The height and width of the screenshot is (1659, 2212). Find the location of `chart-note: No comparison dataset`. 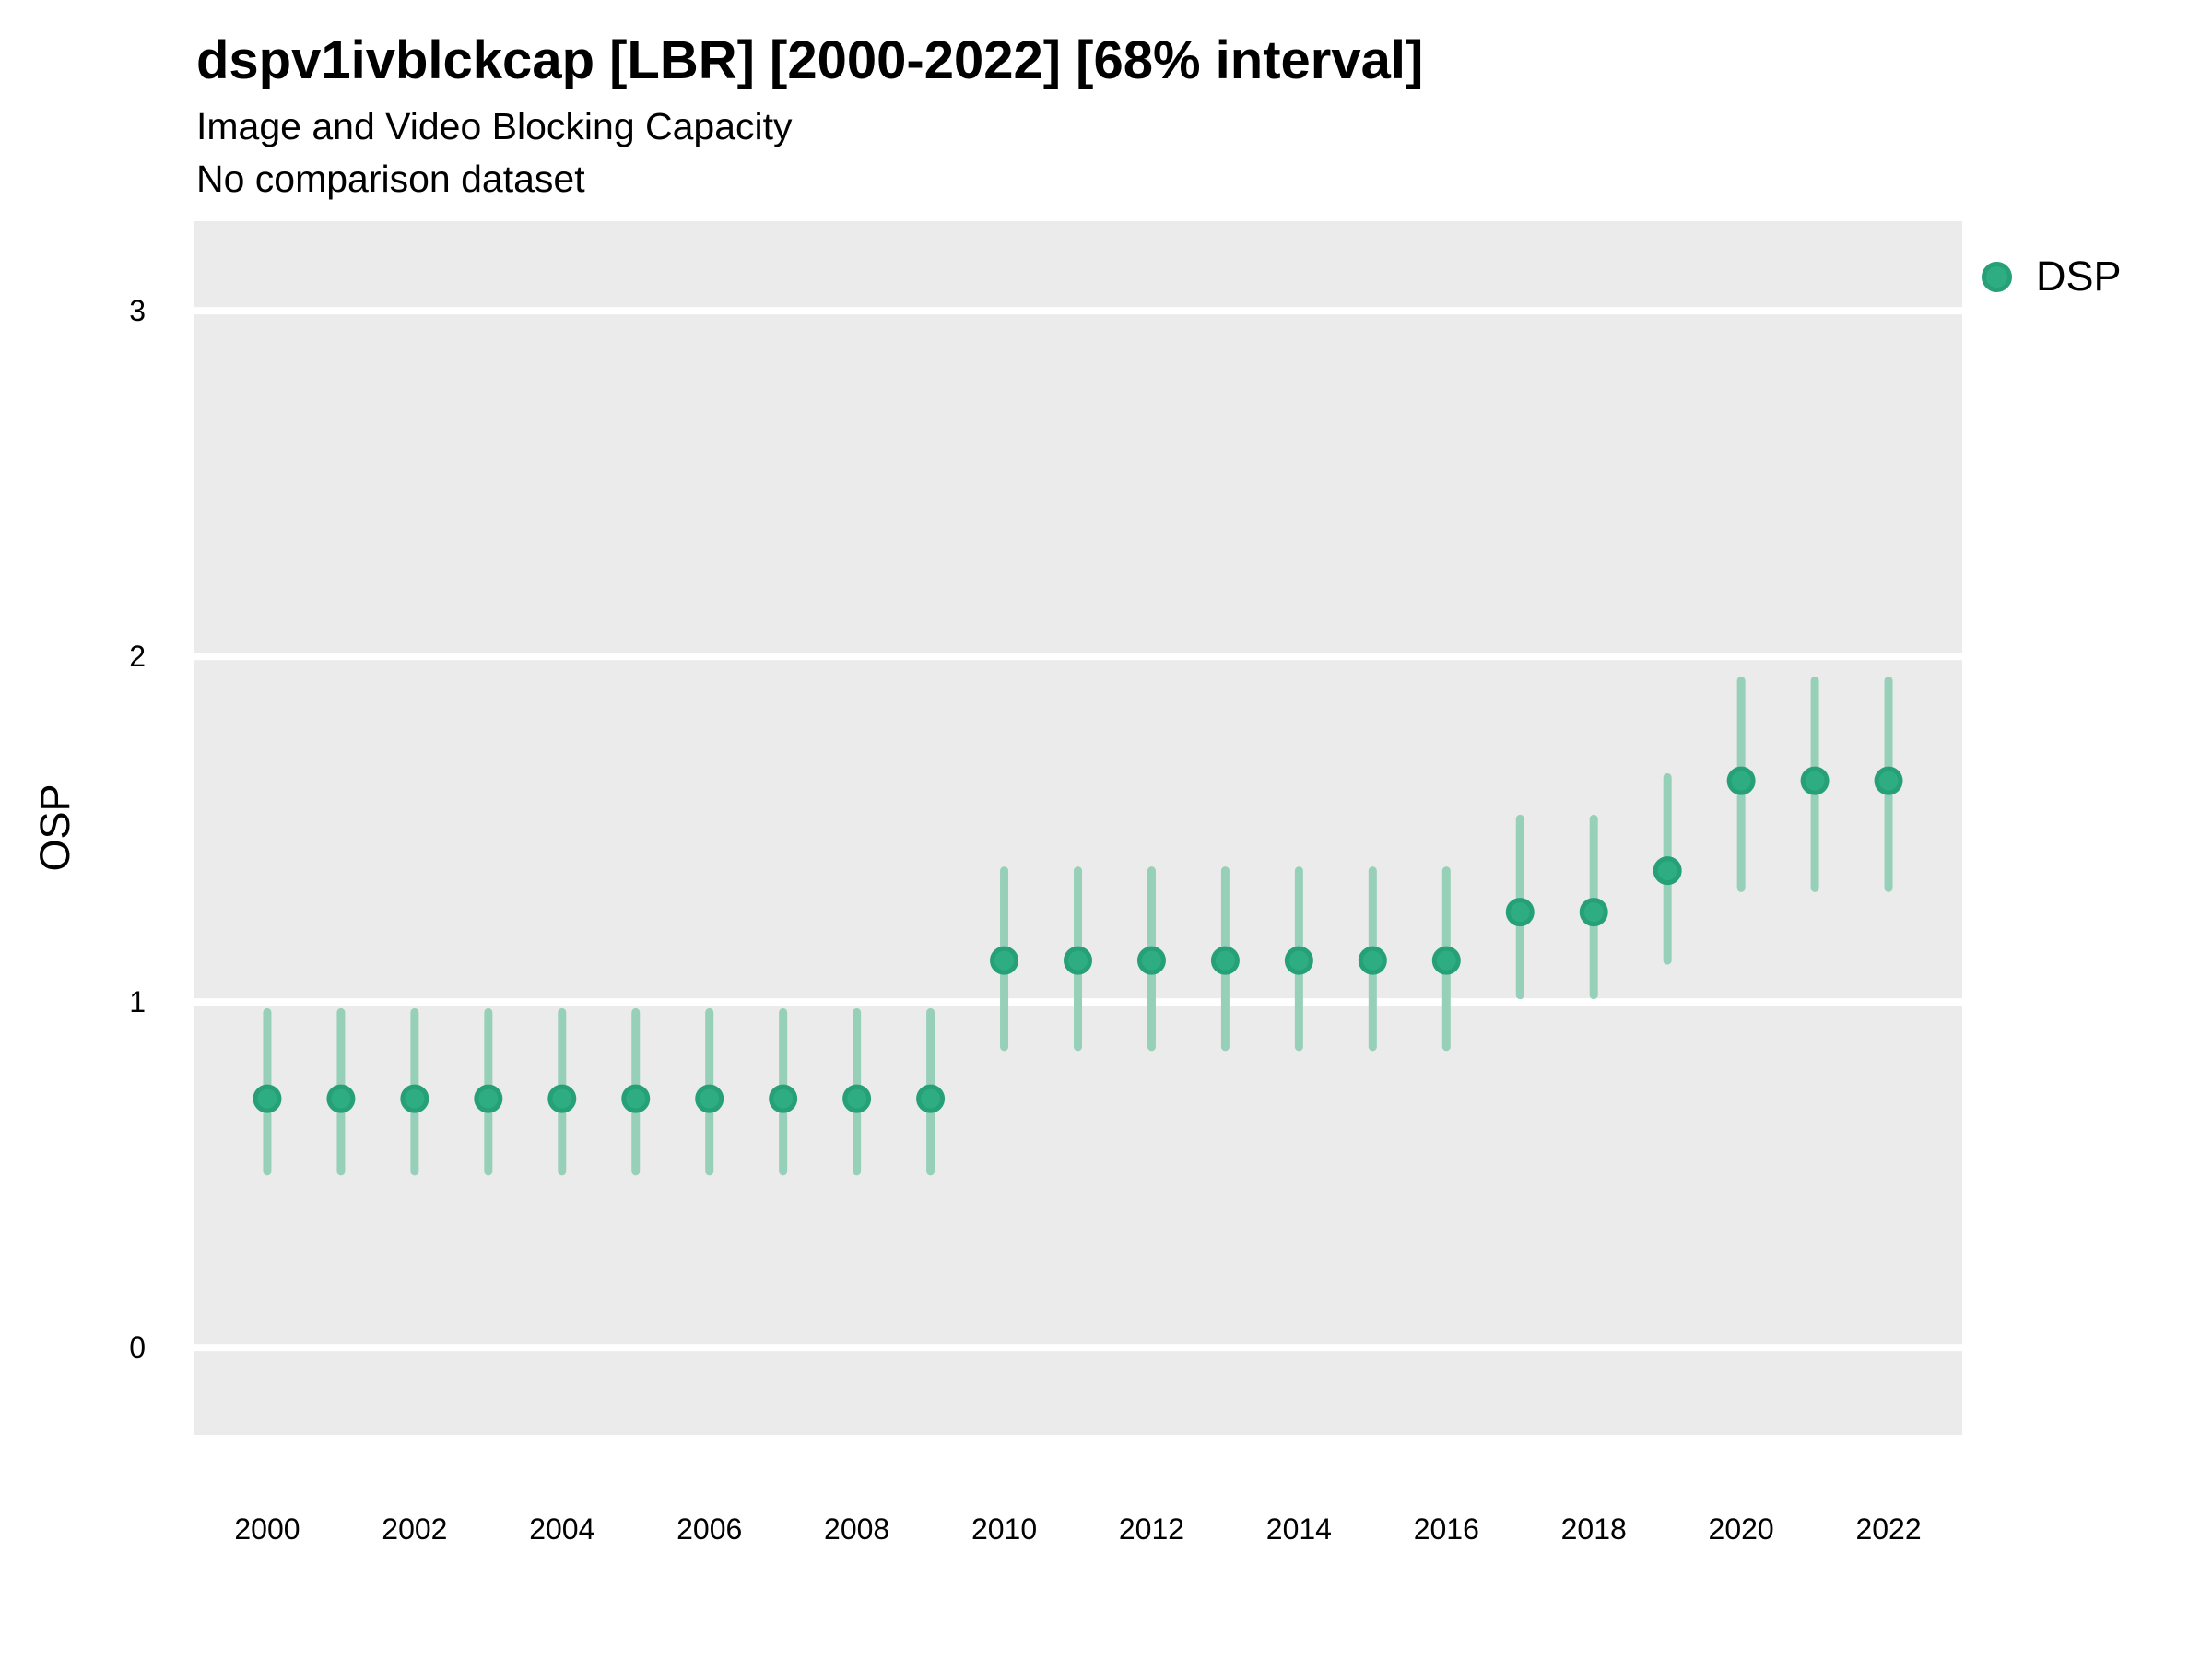

chart-note: No comparison dataset is located at coordinates (390, 179).